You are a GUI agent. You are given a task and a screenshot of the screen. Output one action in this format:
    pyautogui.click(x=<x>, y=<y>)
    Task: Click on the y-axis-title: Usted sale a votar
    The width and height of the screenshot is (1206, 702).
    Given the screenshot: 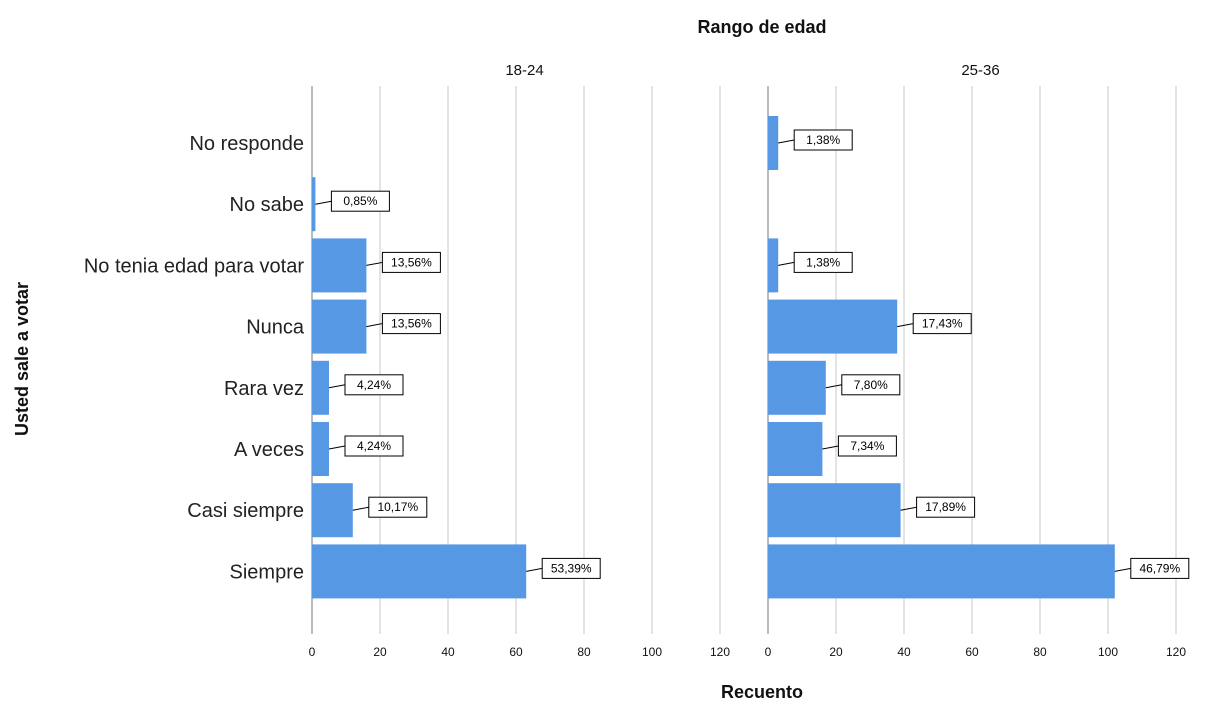 What is the action you would take?
    pyautogui.click(x=22, y=359)
    